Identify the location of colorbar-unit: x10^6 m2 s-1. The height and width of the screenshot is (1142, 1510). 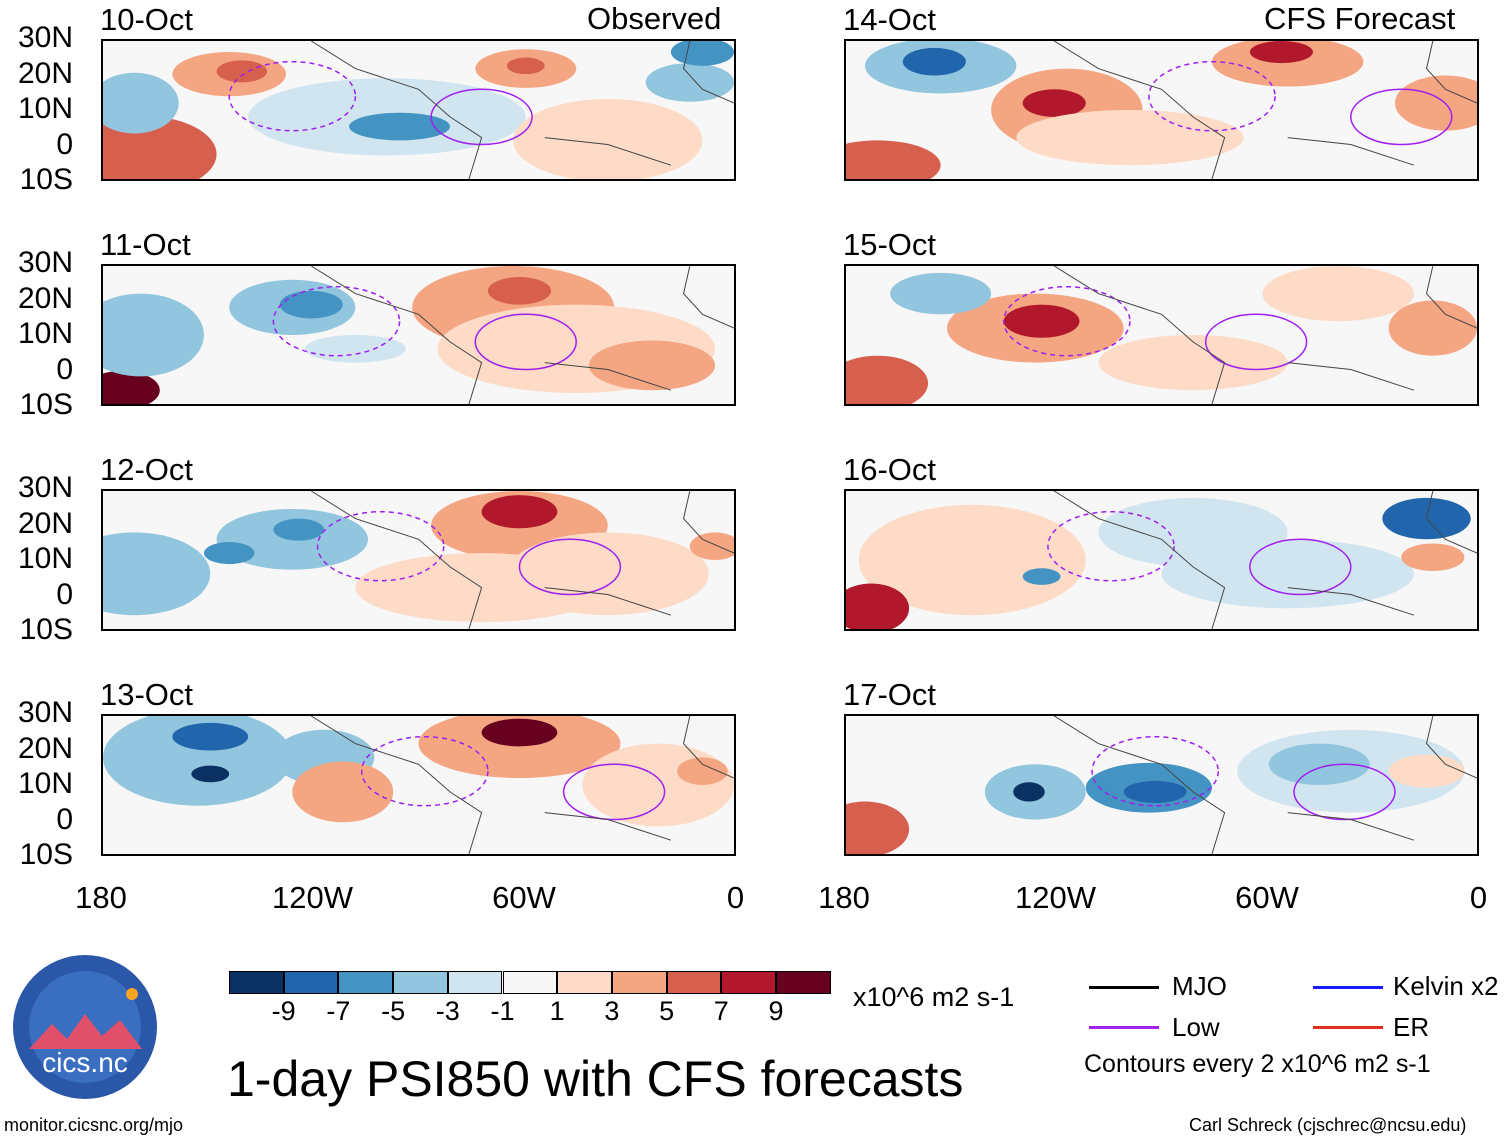
(934, 997).